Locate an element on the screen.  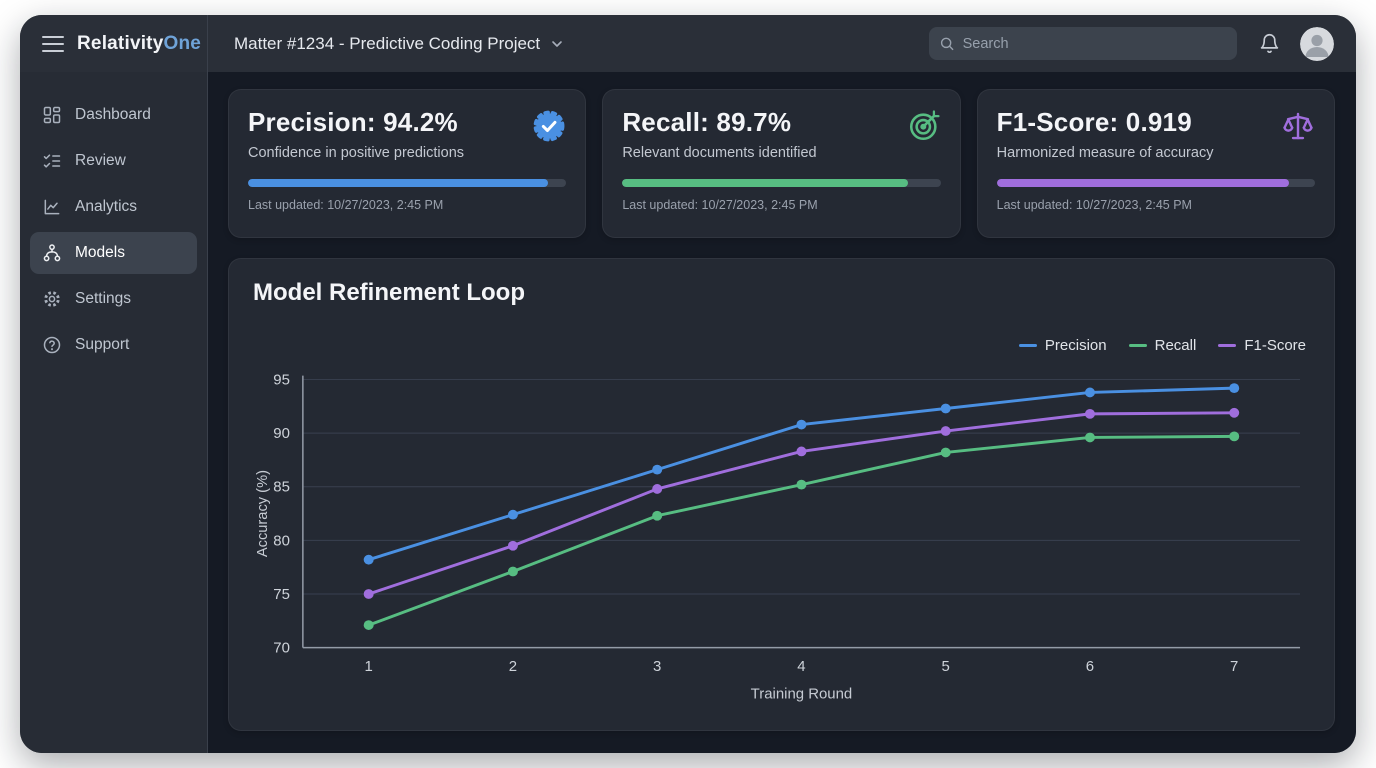
target-icon is located at coordinates (924, 128).